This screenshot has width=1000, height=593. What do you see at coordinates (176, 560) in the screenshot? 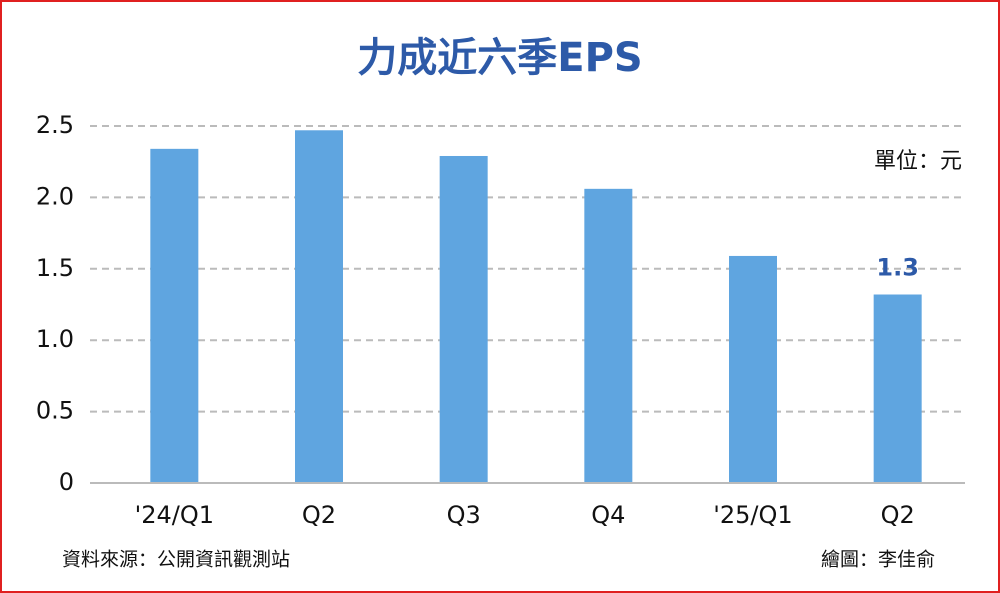
I see `source: 資料來源：公開資訊觀測站` at bounding box center [176, 560].